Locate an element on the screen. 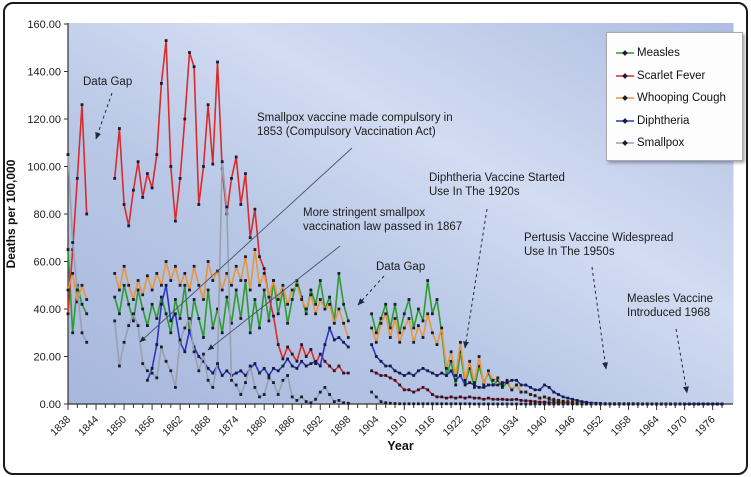 This screenshot has height=477, width=751. legend-label: Smallpox is located at coordinates (661, 143).